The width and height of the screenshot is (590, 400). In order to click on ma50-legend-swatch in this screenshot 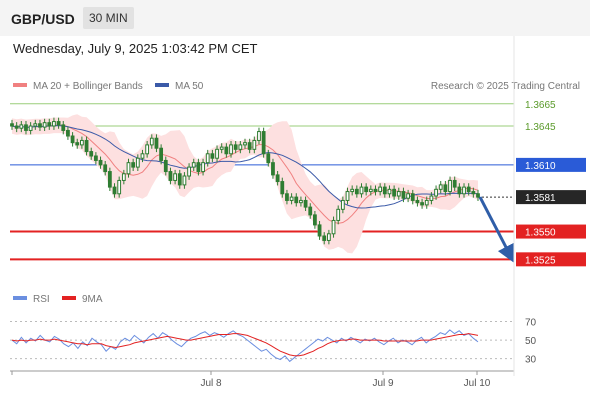, I will do `click(162, 85)`.